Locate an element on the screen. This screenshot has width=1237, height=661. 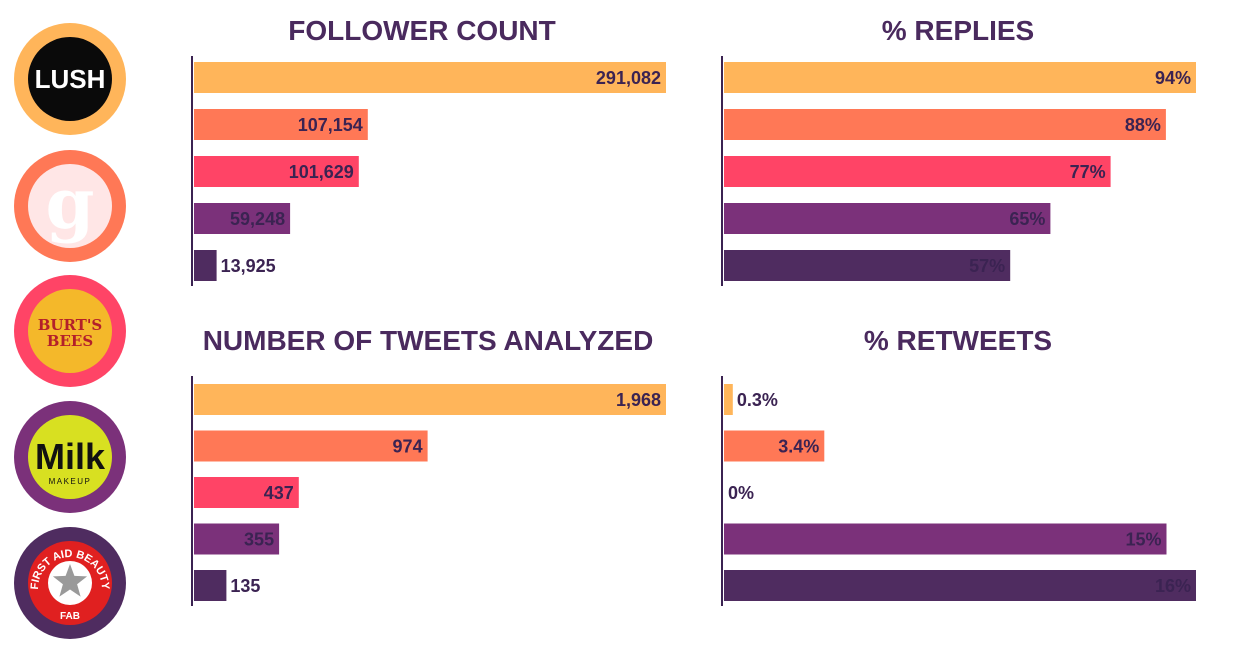
bar-data-label: 77% is located at coordinates (1088, 172).